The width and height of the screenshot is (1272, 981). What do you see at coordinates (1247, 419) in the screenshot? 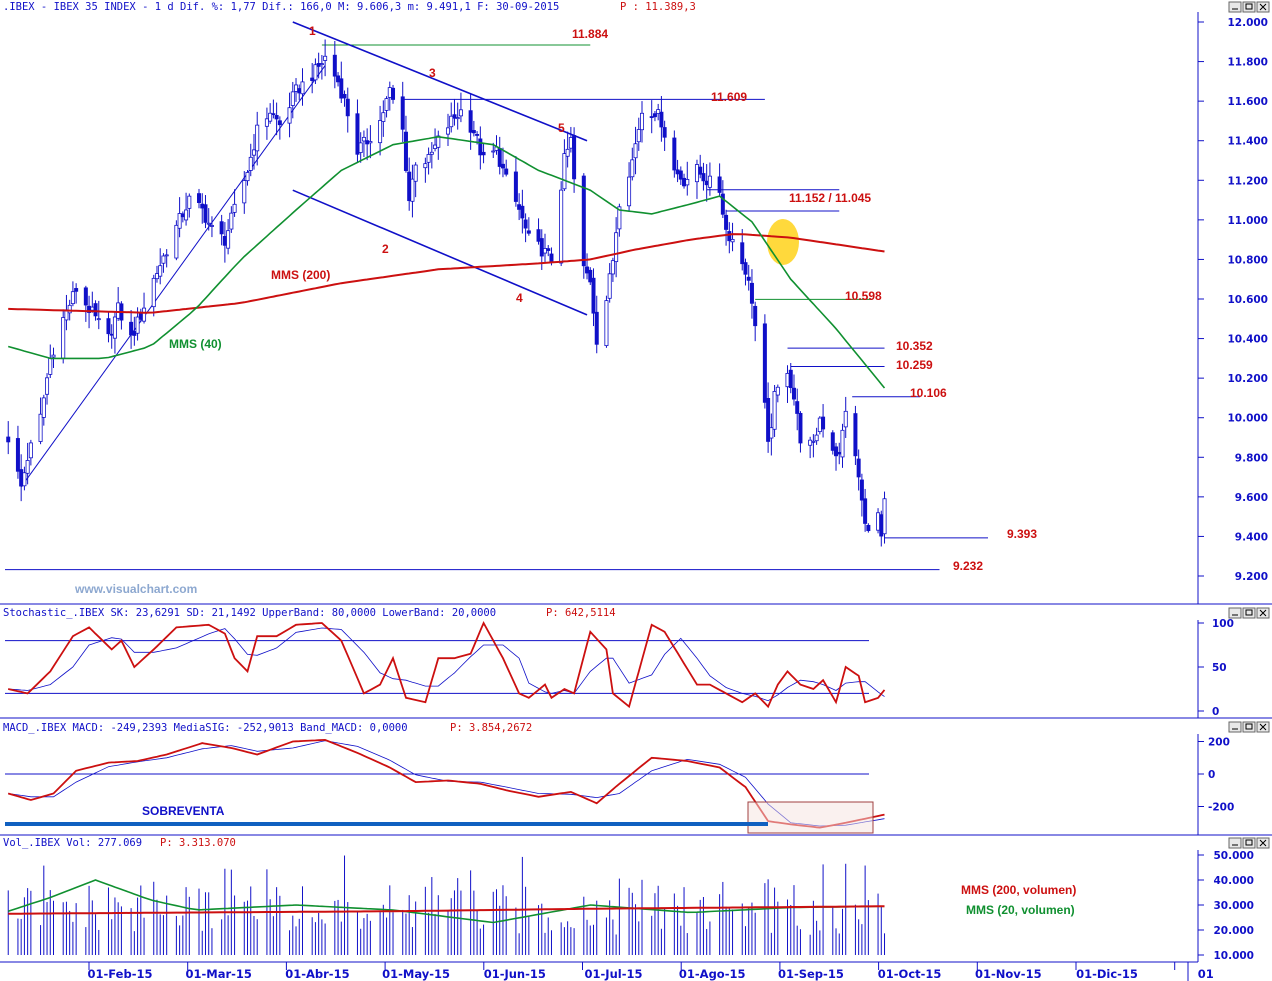
I see `price-tick-label: 10.000` at bounding box center [1247, 419].